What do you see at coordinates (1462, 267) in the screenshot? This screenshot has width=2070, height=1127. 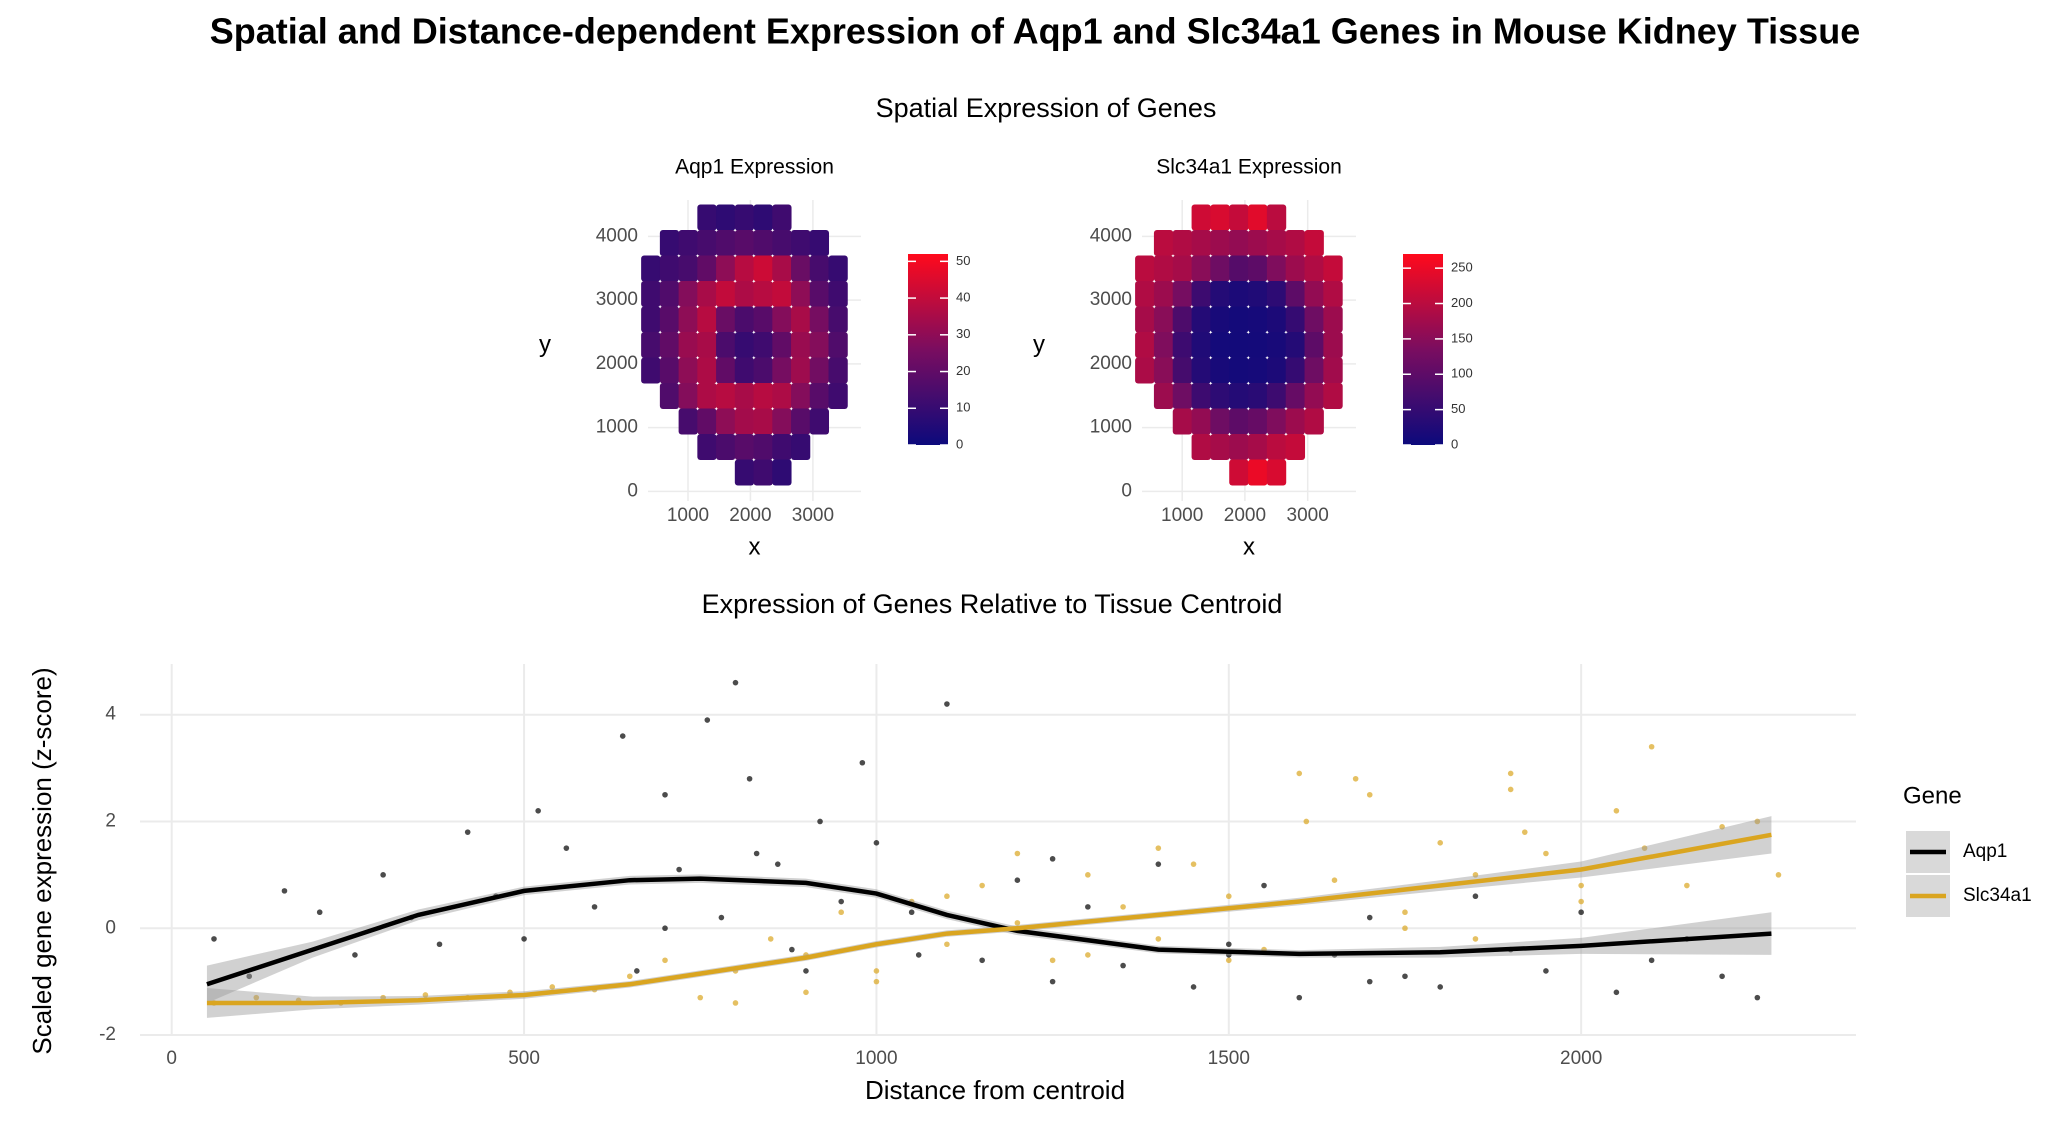 I see `colorbar-label: 250` at bounding box center [1462, 267].